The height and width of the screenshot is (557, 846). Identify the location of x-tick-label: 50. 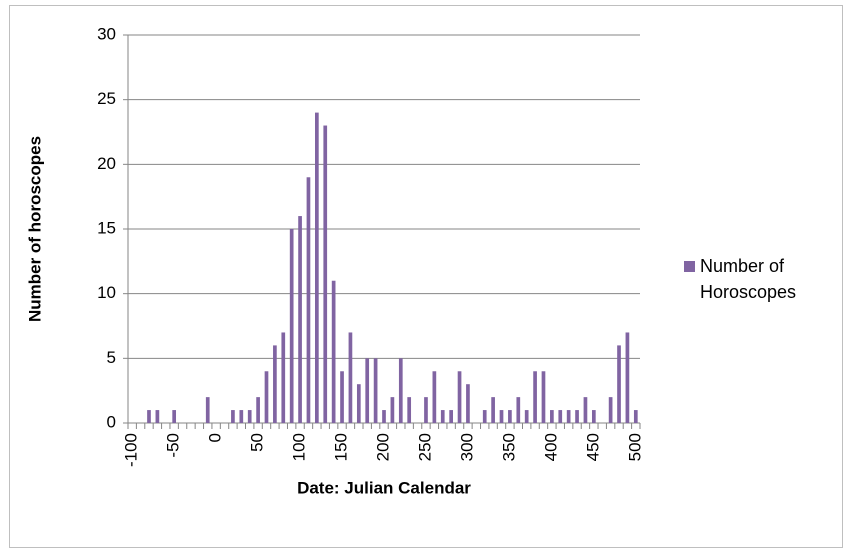
(257, 442).